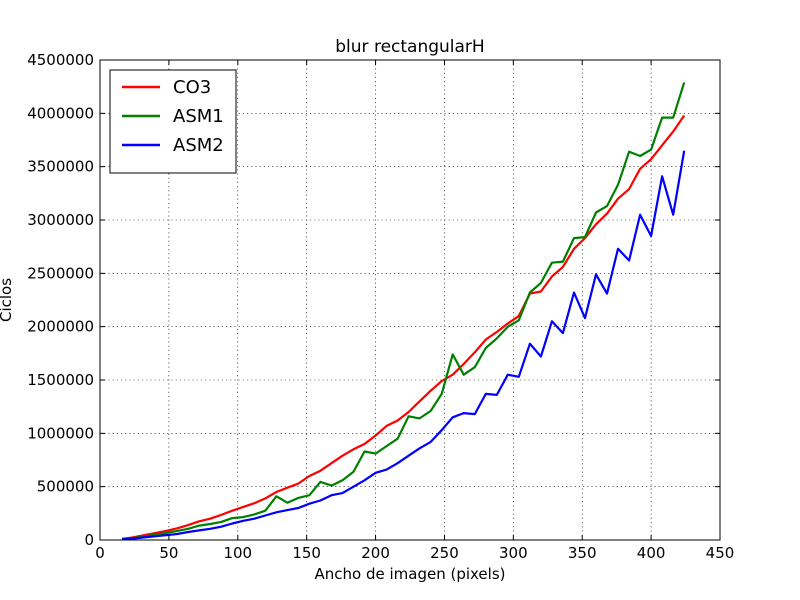 Image resolution: width=800 pixels, height=600 pixels. Describe the element at coordinates (60, 113) in the screenshot. I see `y-tick-label: 4000000` at that location.